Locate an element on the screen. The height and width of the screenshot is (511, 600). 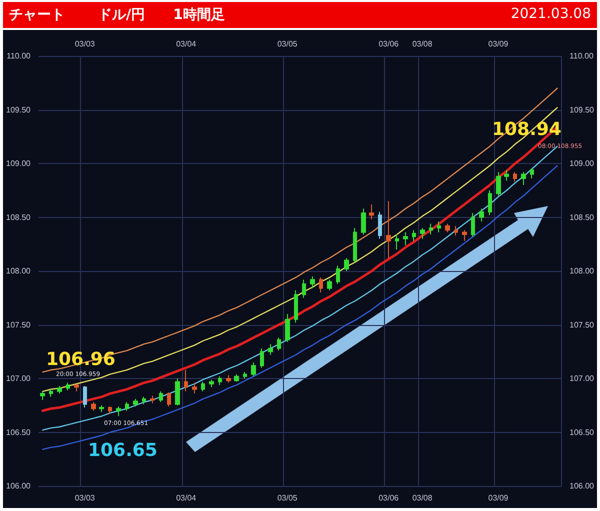
y2-tick-label: 107.50 is located at coordinates (582, 325).